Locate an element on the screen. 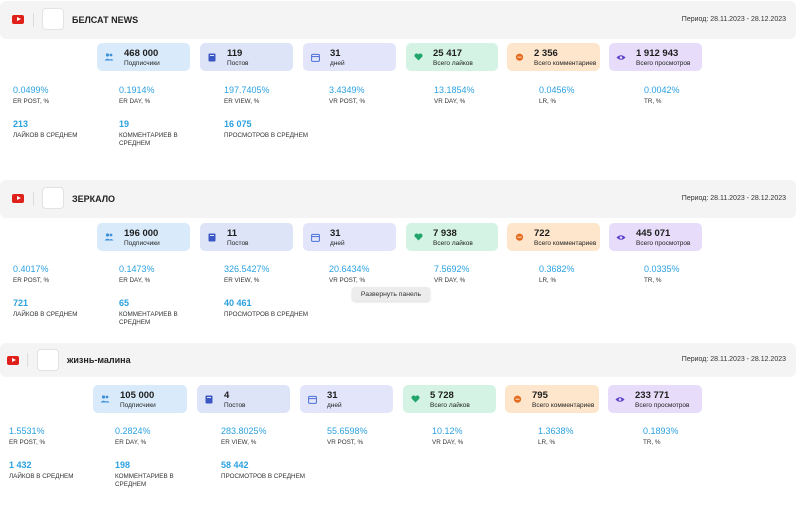 The image size is (800, 505). metric-er-view: 197.7405% ER VIEW, % is located at coordinates (247, 95).